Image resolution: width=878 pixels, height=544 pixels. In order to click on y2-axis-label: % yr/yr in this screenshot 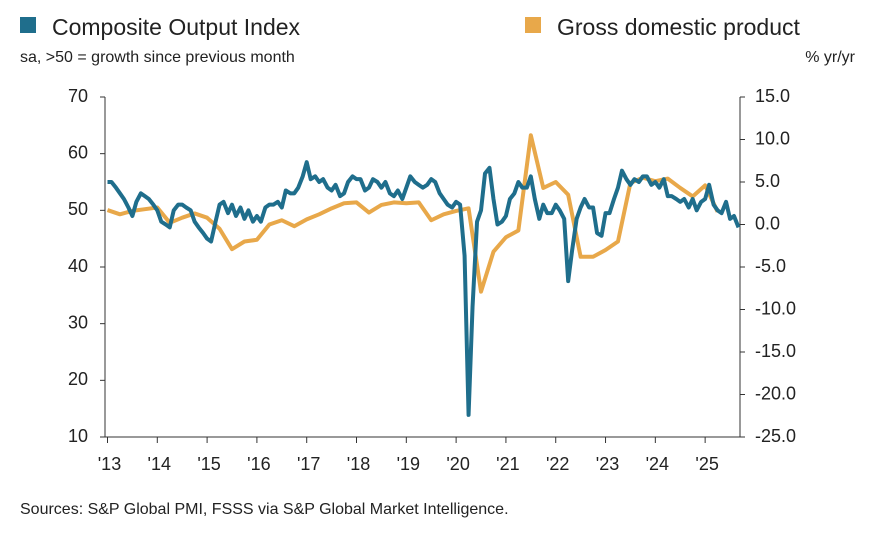, I will do `click(830, 57)`.